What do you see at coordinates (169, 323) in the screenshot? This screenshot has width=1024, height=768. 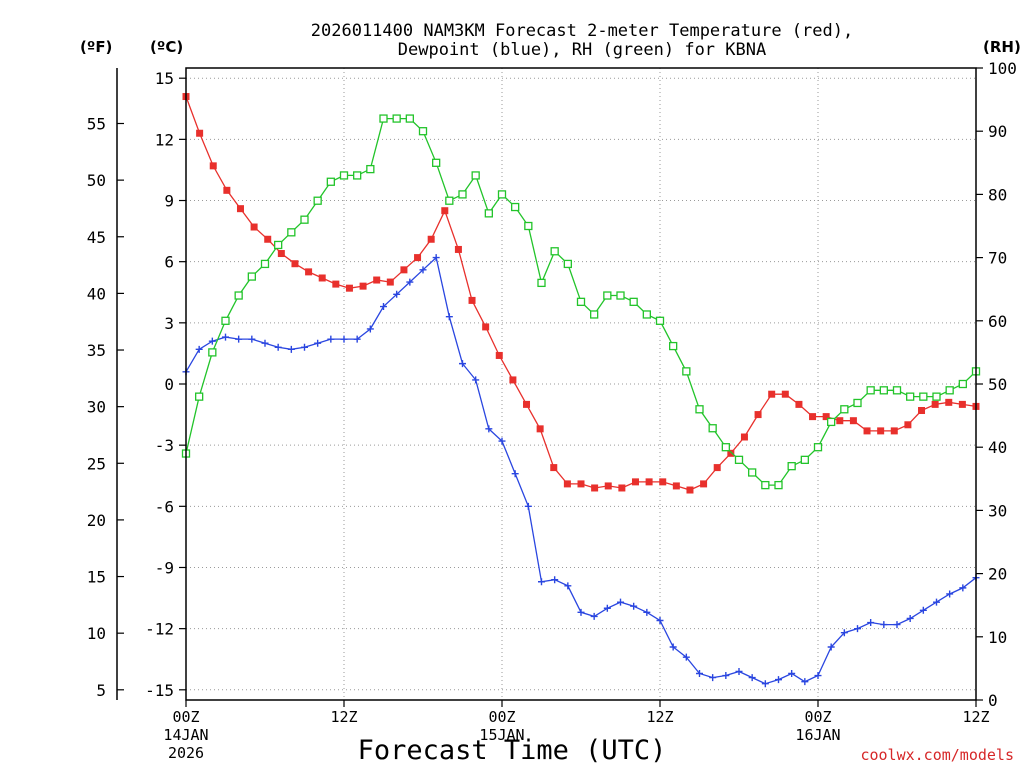 I see `celsius-tick-label: 3` at bounding box center [169, 323].